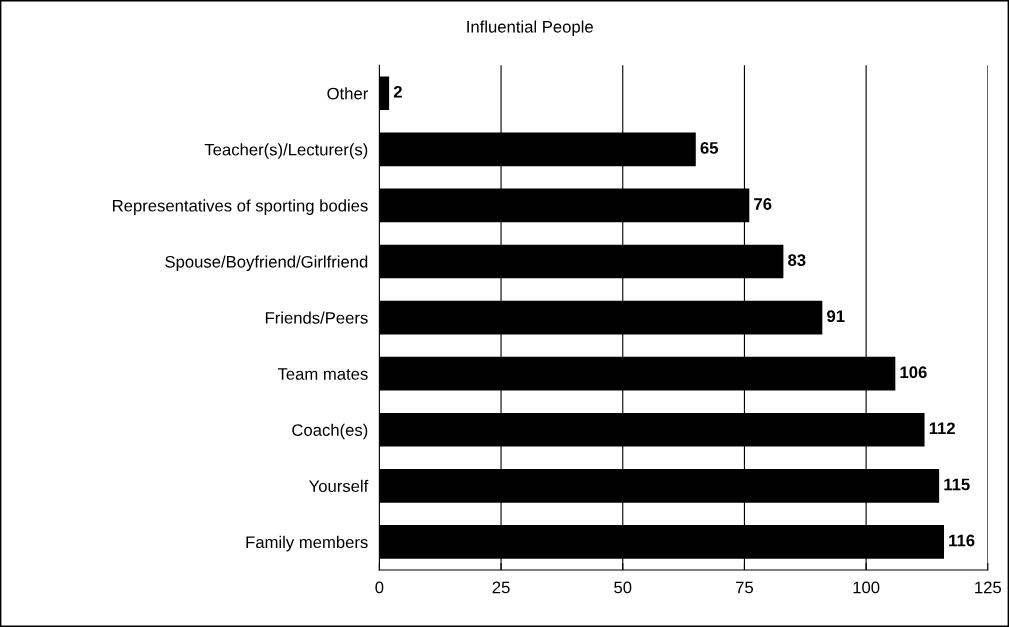 This screenshot has height=627, width=1009. I want to click on y-tick-label: Friends/Peers, so click(316, 317).